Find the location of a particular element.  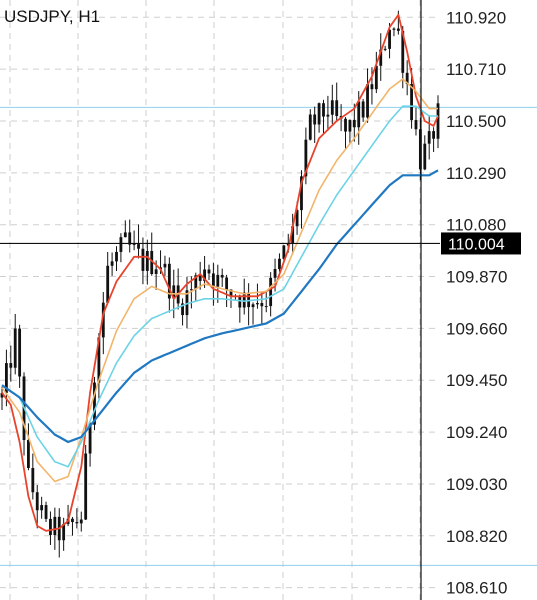

y-tick-label: 110.920 is located at coordinates (476, 17).